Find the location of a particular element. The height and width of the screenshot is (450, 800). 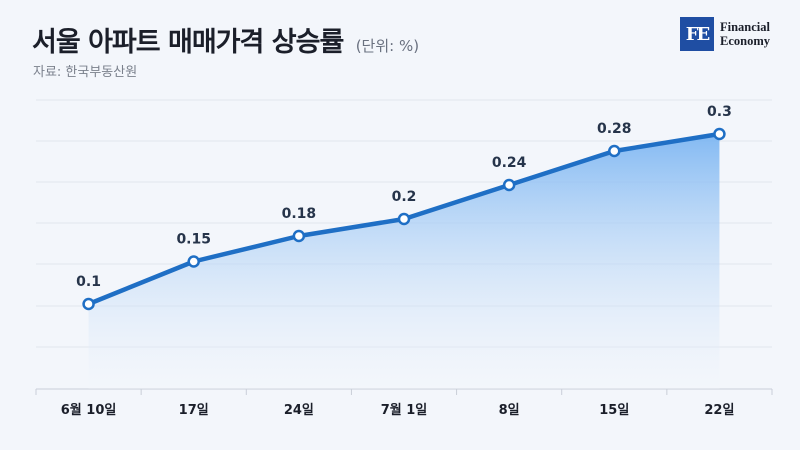

x-tick-label: 8일 is located at coordinates (509, 410).